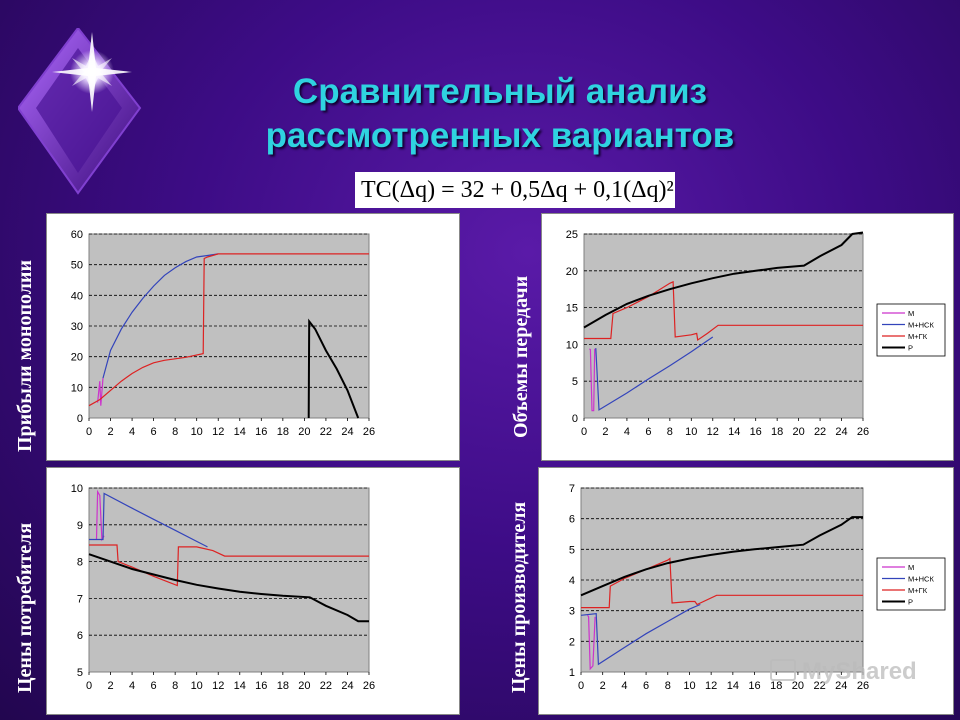 The width and height of the screenshot is (960, 720). Describe the element at coordinates (80, 111) in the screenshot. I see `diamond-star-logo` at that location.